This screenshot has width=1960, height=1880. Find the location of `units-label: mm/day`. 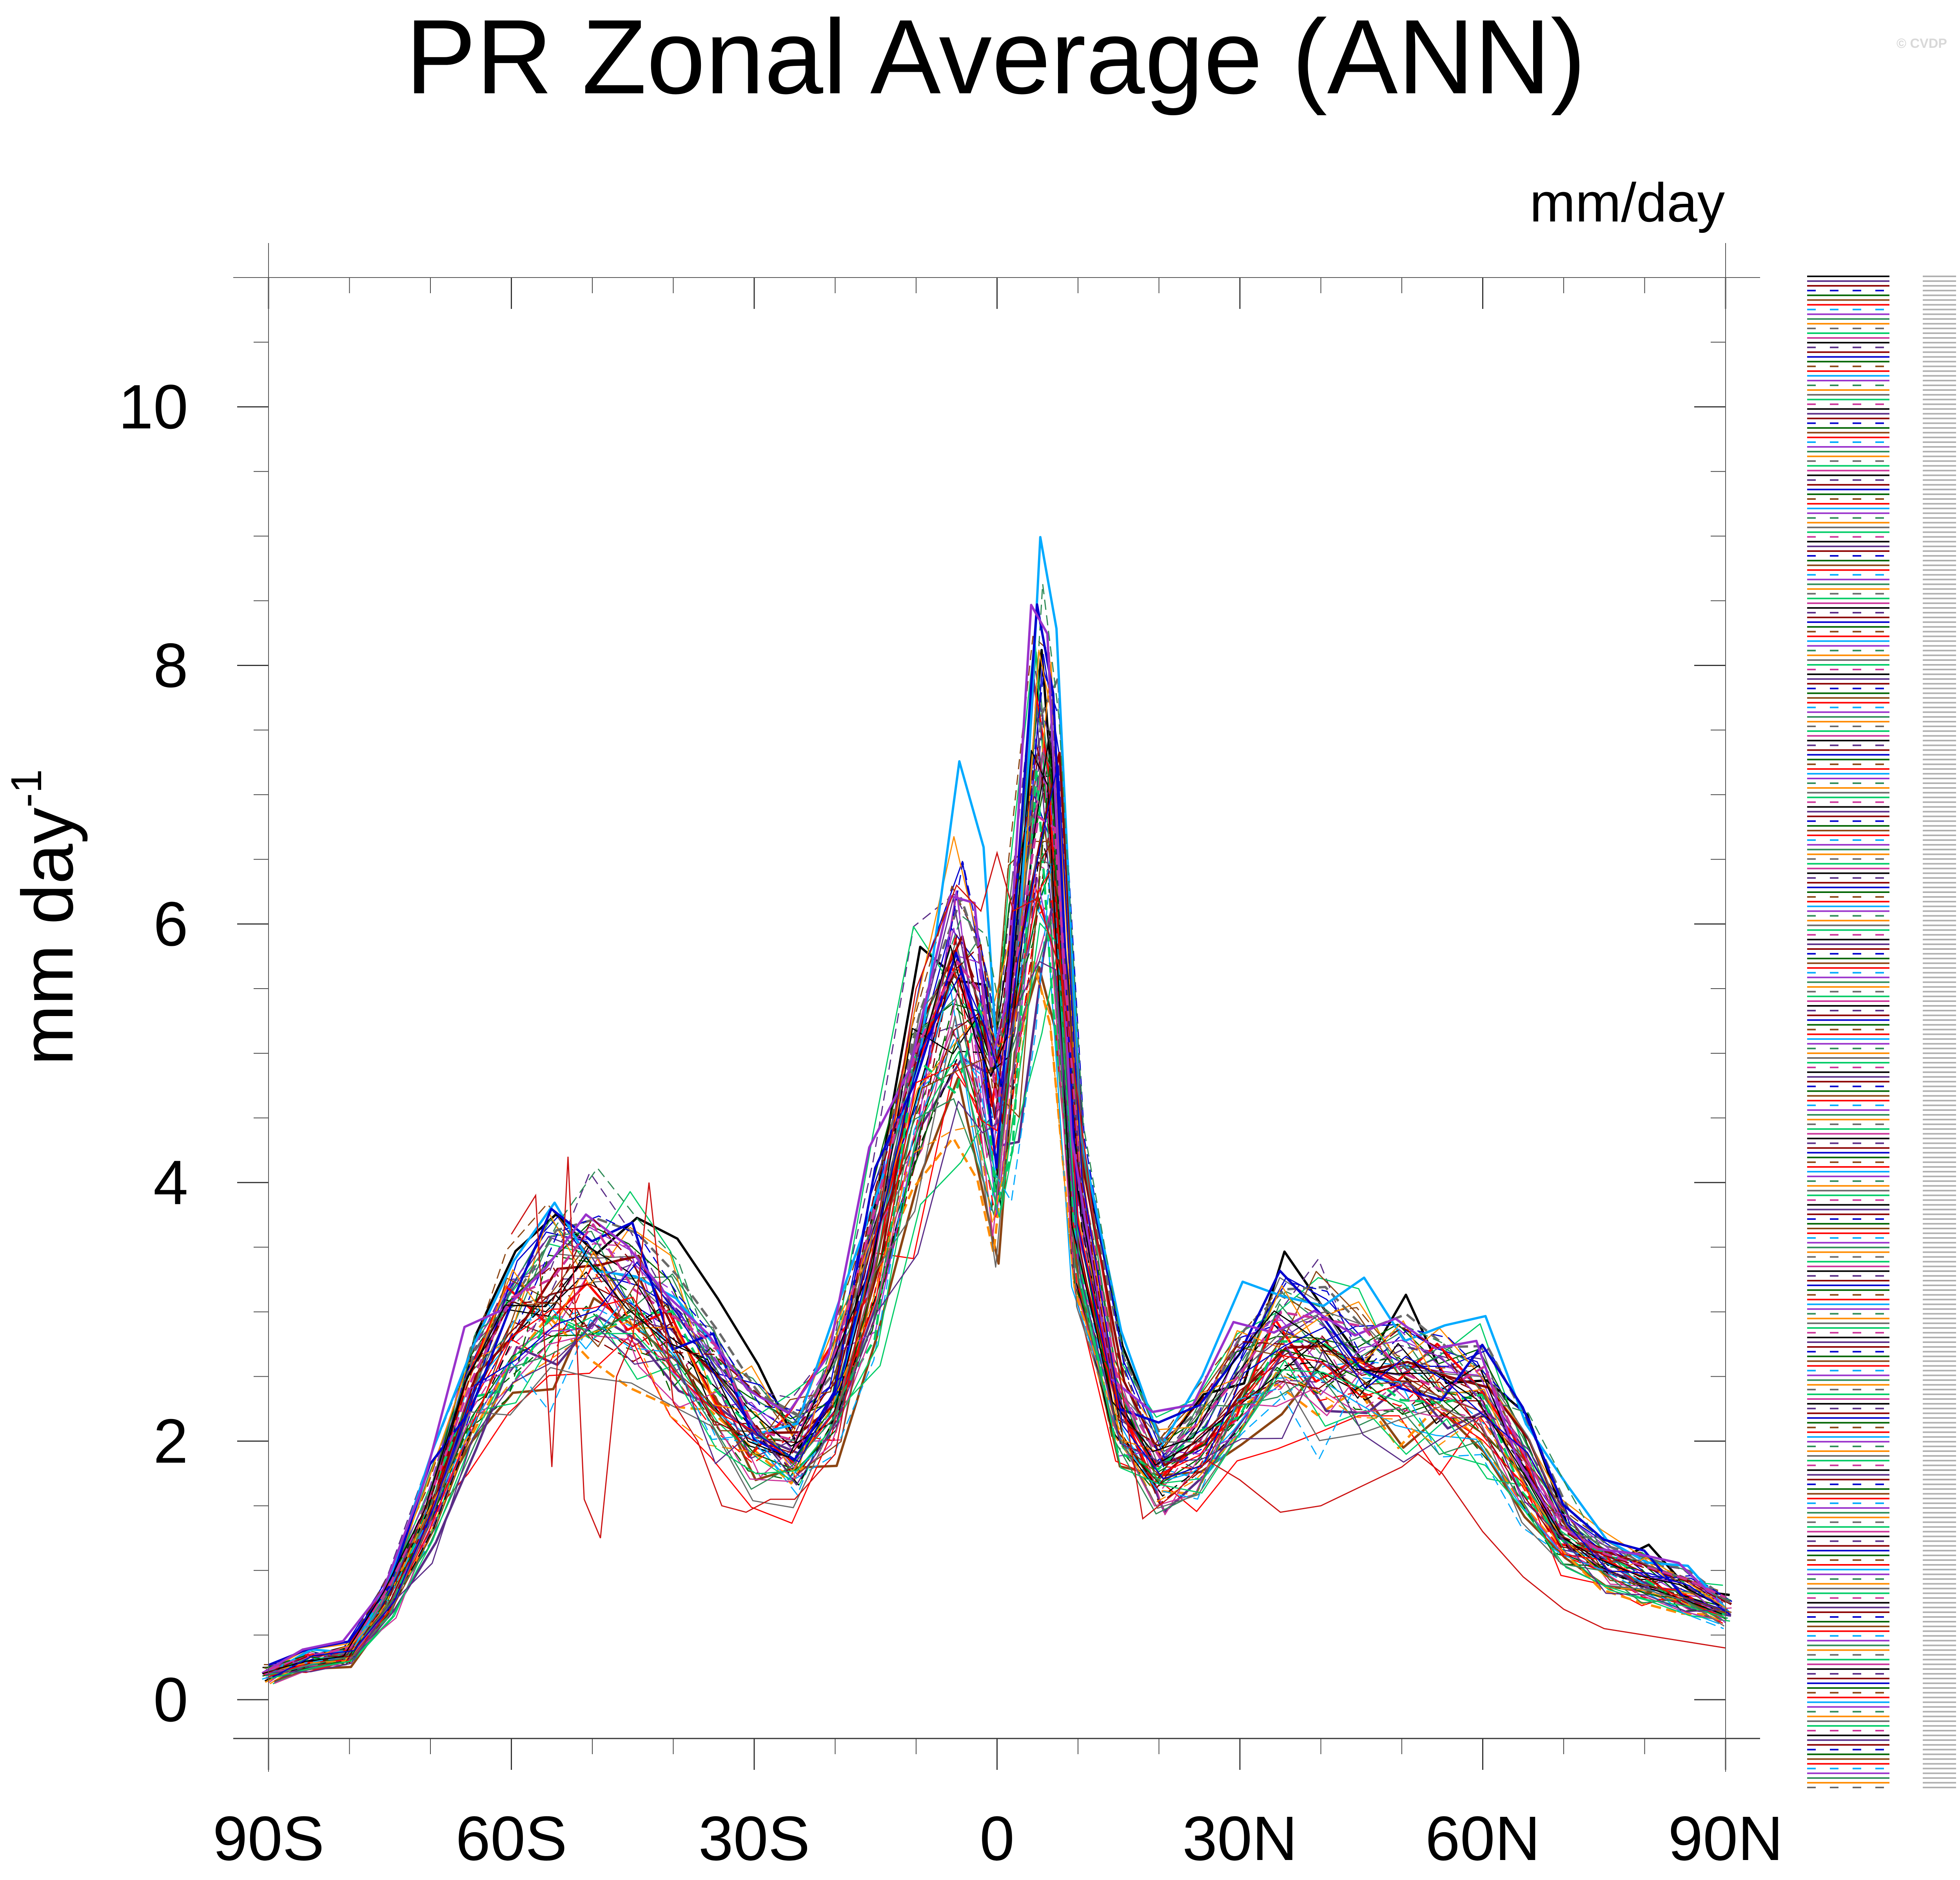

units-label: mm/day is located at coordinates (1627, 202).